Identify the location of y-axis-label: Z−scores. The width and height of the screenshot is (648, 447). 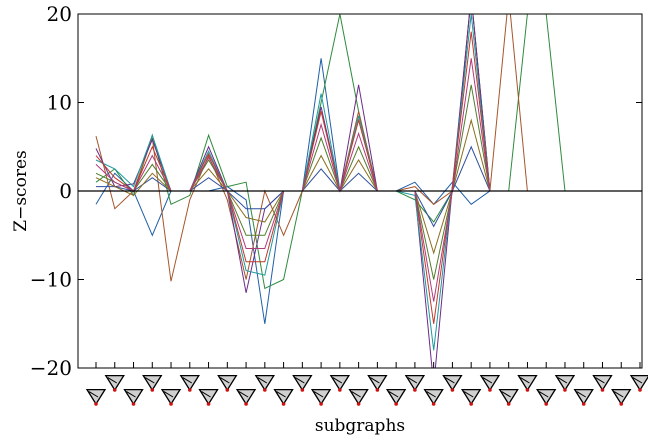
(21, 190).